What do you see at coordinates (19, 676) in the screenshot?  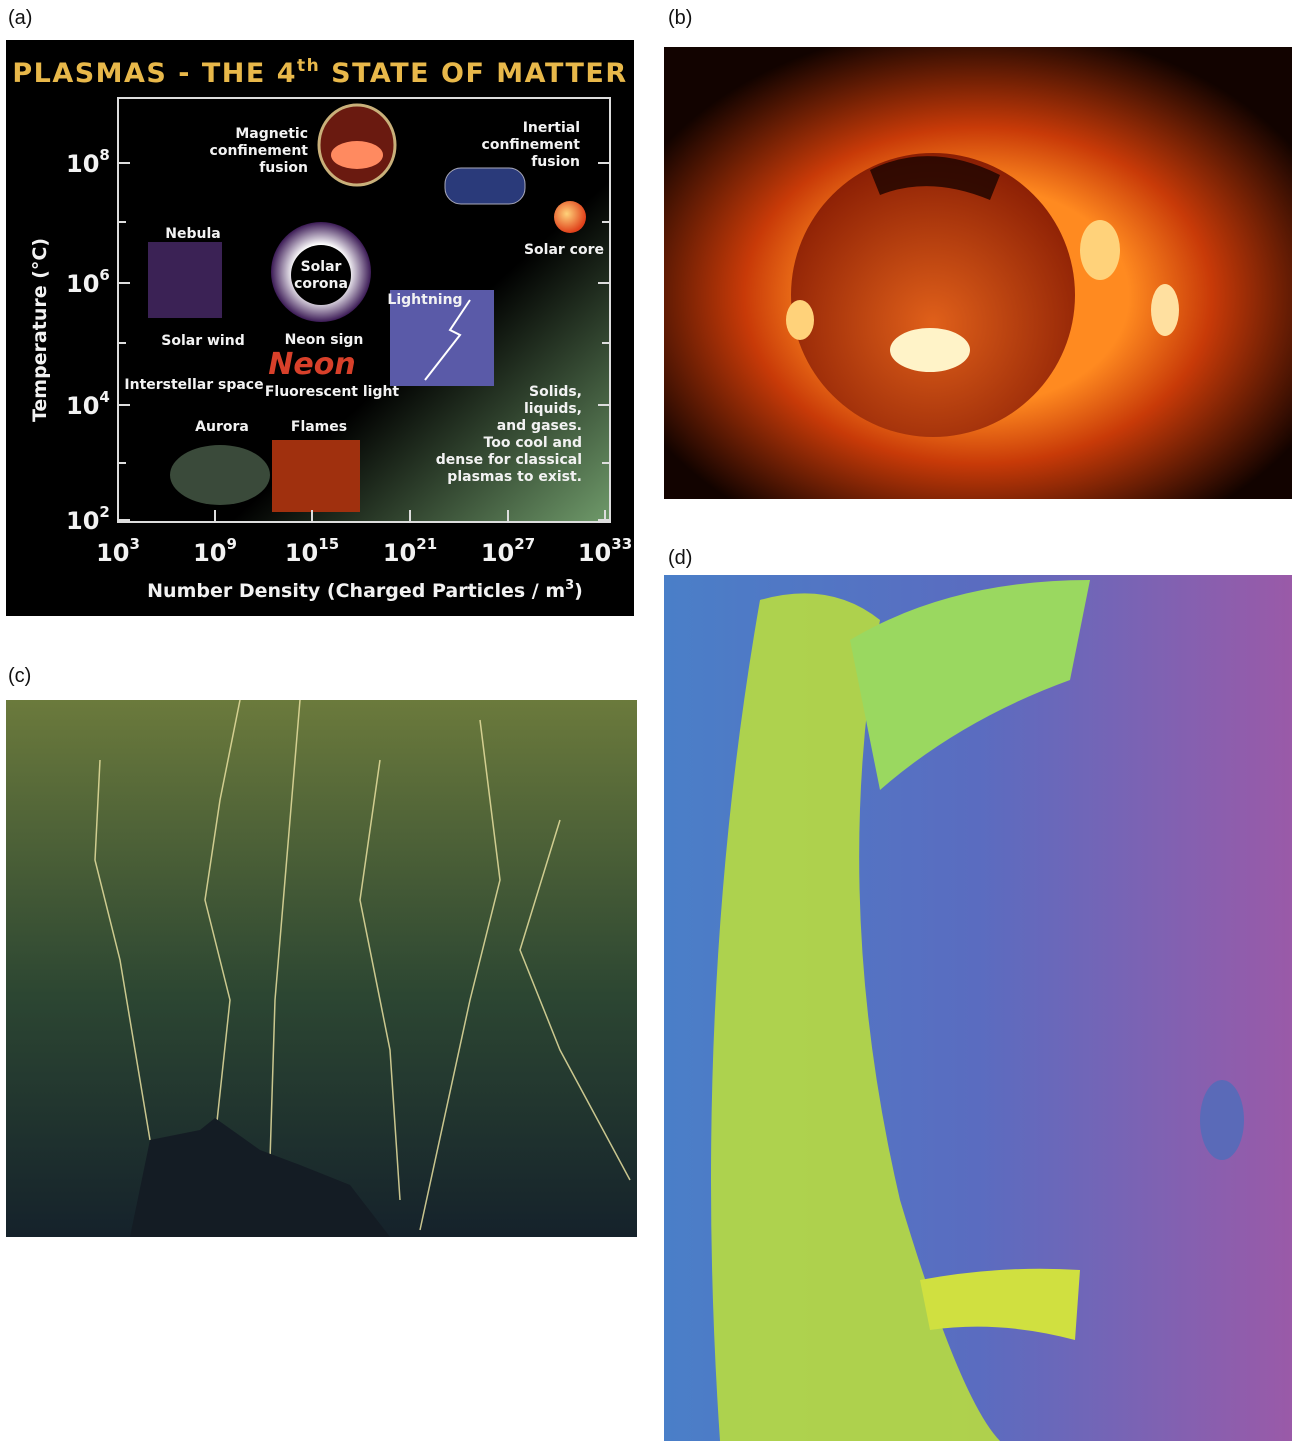 I see `panel-label: (c)` at bounding box center [19, 676].